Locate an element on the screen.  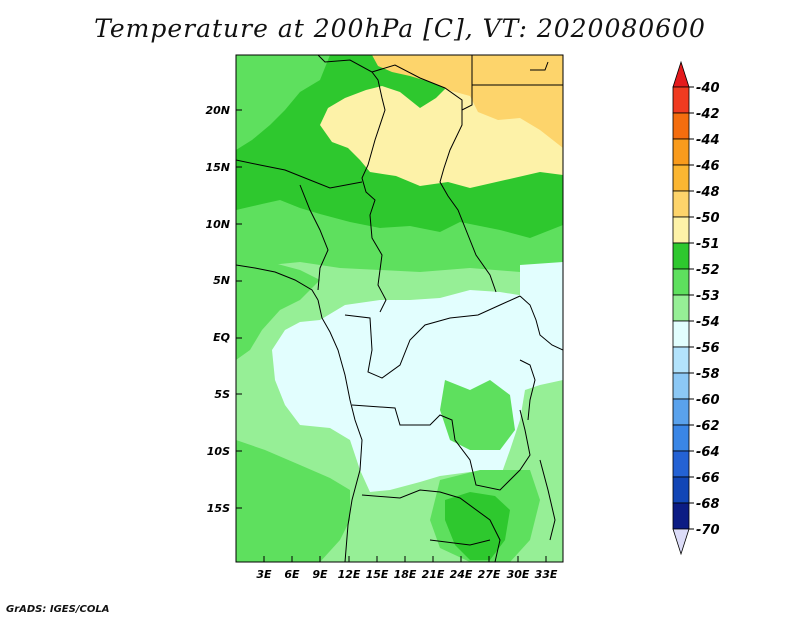
lat-label-5n: 5N is located at coordinates (221, 280).